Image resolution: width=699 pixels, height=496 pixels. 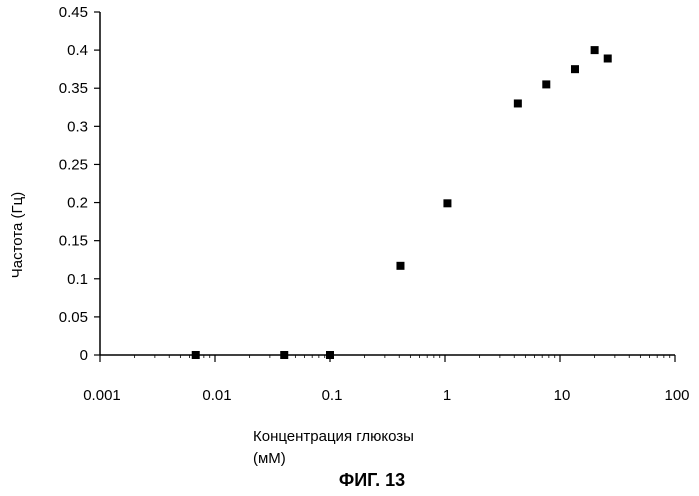 What do you see at coordinates (77, 50) in the screenshot?
I see `y-tick-label: 0.4` at bounding box center [77, 50].